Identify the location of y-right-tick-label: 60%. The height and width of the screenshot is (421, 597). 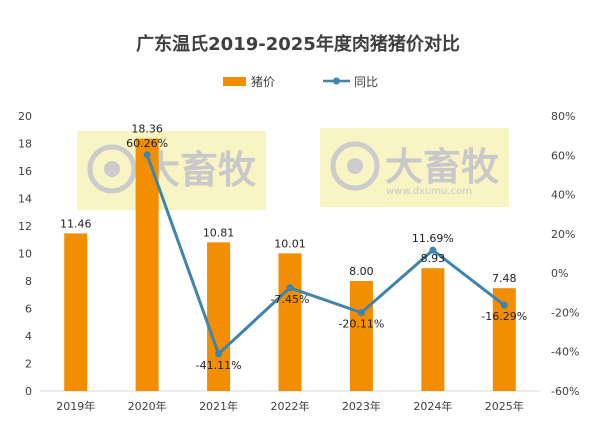
(563, 155).